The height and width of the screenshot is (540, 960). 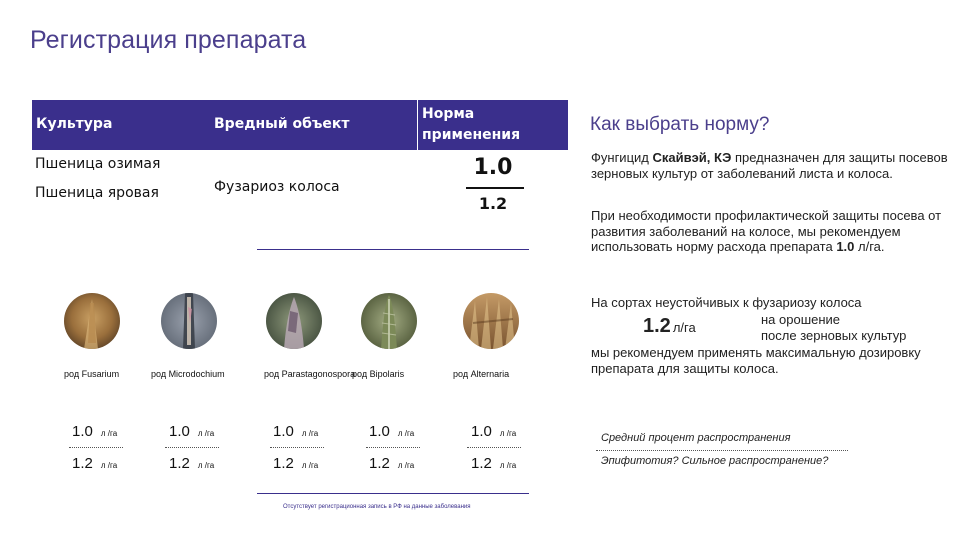 What do you see at coordinates (98, 164) in the screenshot?
I see `crop-winter-wheat: Пшеница озимая` at bounding box center [98, 164].